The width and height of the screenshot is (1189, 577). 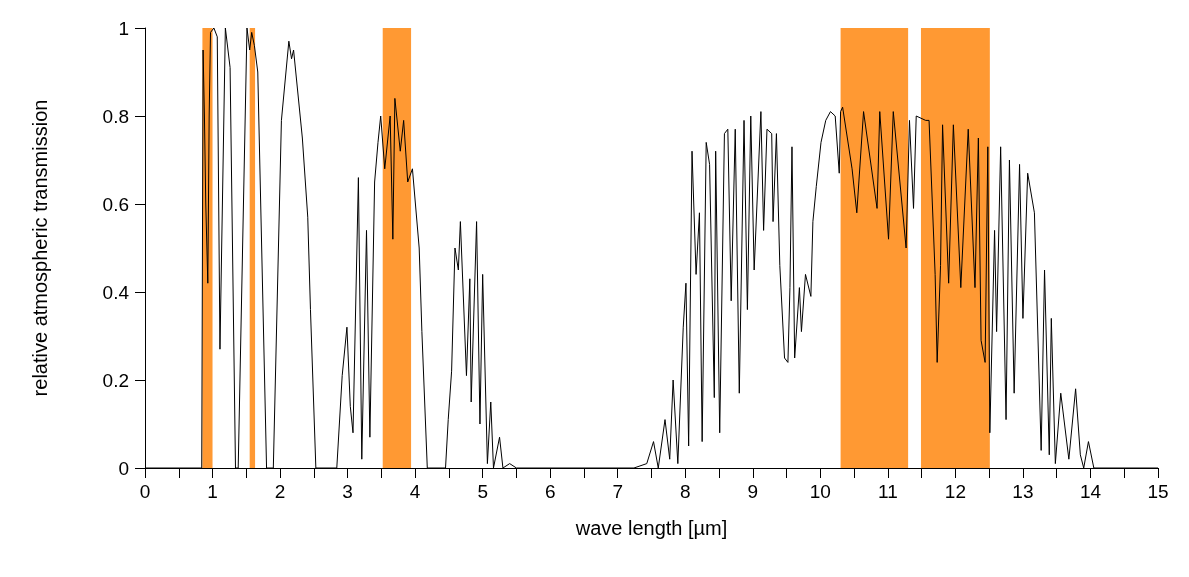 What do you see at coordinates (115, 204) in the screenshot?
I see `y-tick-label: 0.6` at bounding box center [115, 204].